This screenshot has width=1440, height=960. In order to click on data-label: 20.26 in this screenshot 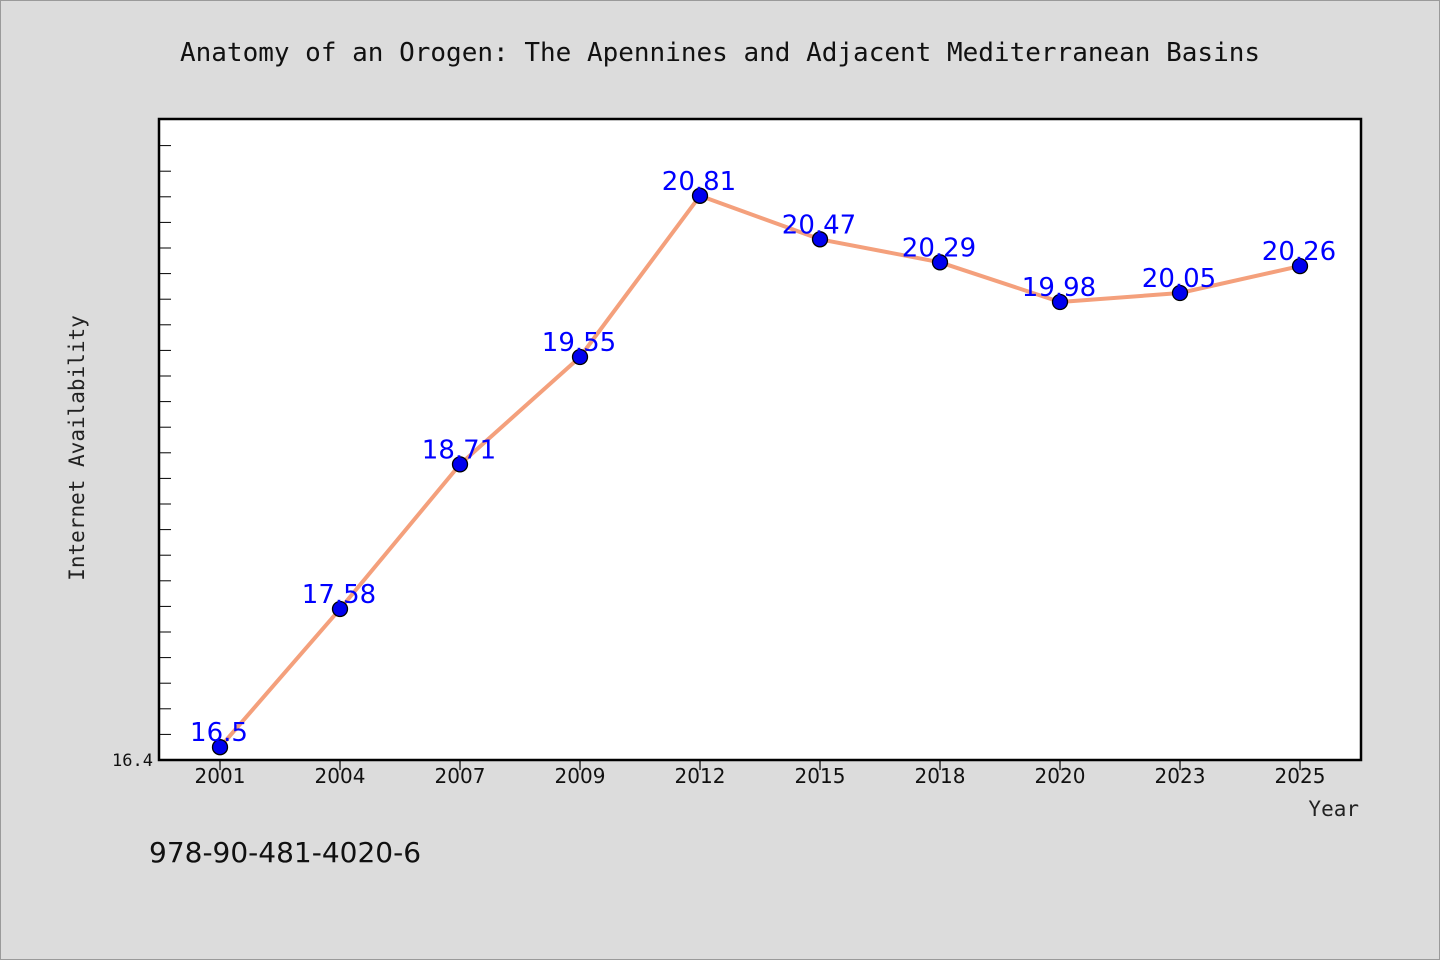, I will do `click(1299, 252)`.